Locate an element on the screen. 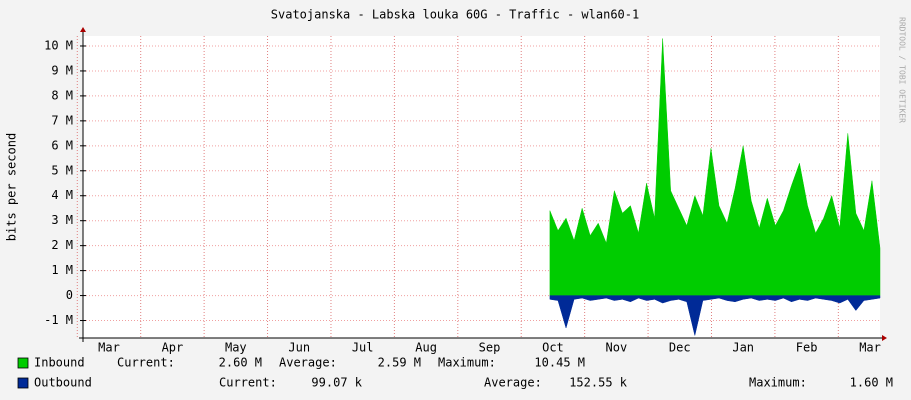  x-tick-label: Sep is located at coordinates (490, 348).